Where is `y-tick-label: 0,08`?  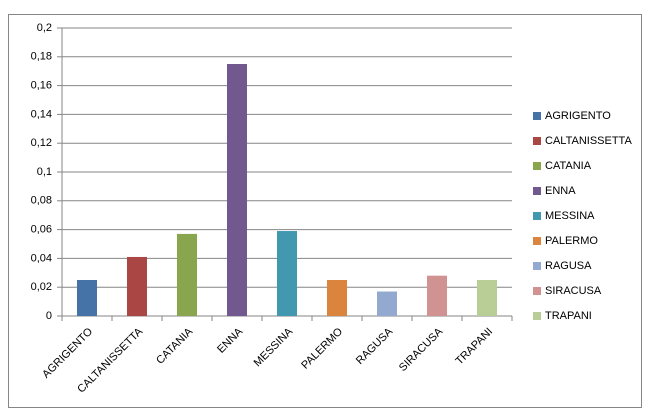 y-tick-label: 0,08 is located at coordinates (41, 201).